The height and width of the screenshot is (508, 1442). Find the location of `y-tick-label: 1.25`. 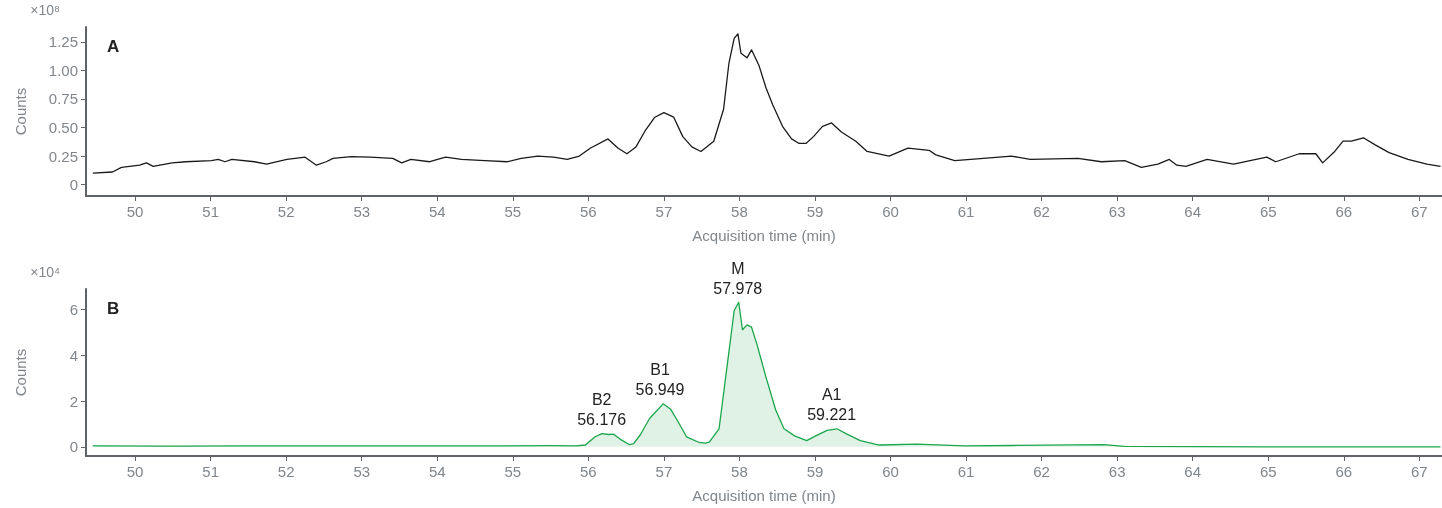

y-tick-label: 1.25 is located at coordinates (63, 42).